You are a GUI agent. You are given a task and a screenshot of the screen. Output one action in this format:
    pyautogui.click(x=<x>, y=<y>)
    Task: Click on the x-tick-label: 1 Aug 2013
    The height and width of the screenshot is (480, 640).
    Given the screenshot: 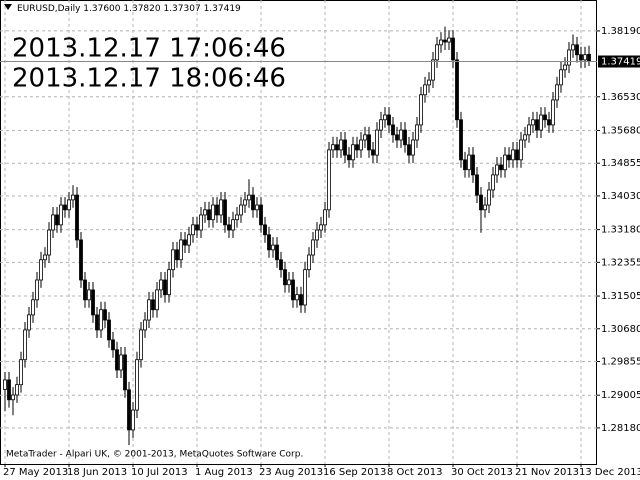 What is the action you would take?
    pyautogui.click(x=224, y=472)
    